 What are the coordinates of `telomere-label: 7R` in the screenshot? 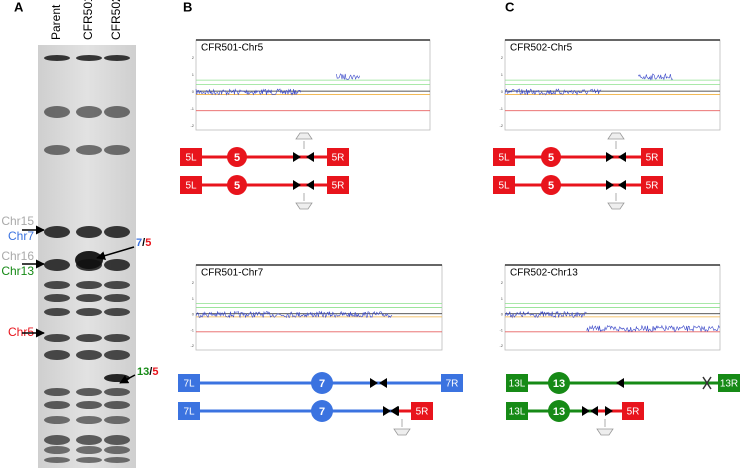 It's located at (452, 384).